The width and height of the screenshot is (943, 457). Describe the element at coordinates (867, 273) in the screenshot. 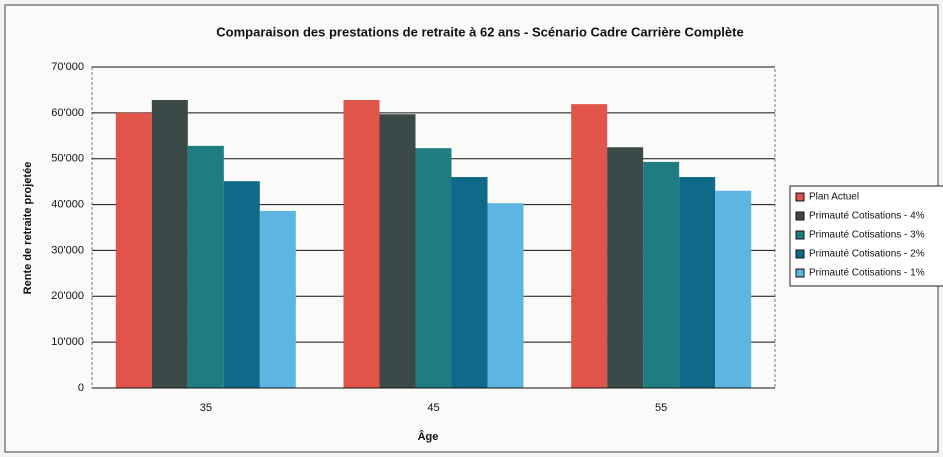

I see `legend-label: Primauté Cotisations - 1%` at that location.